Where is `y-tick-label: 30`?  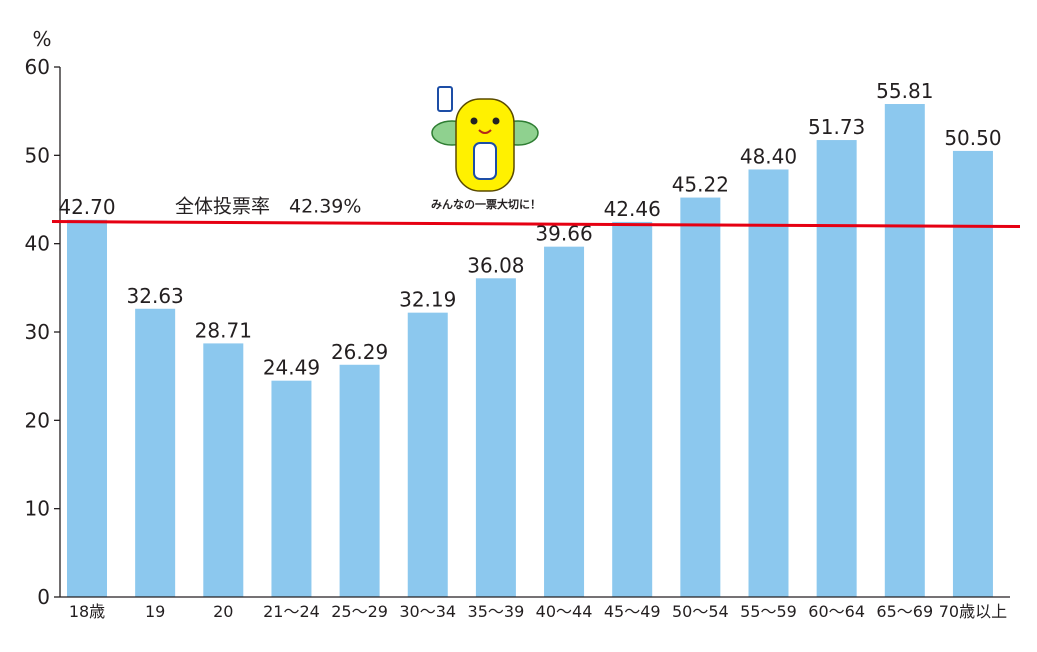
y-tick-label: 30 is located at coordinates (37, 332).